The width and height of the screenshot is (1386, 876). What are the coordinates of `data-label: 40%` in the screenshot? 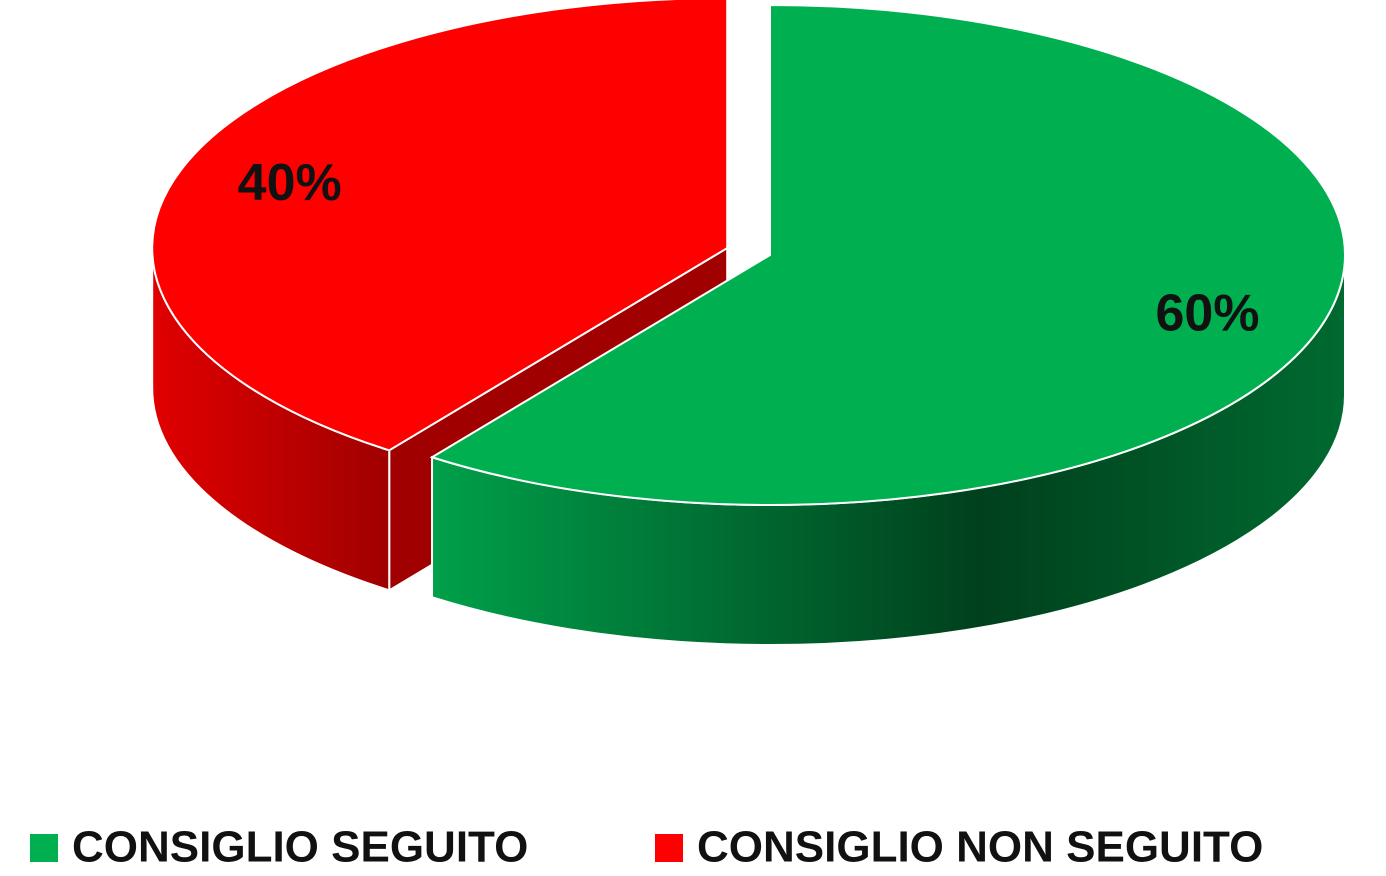 It's located at (290, 183).